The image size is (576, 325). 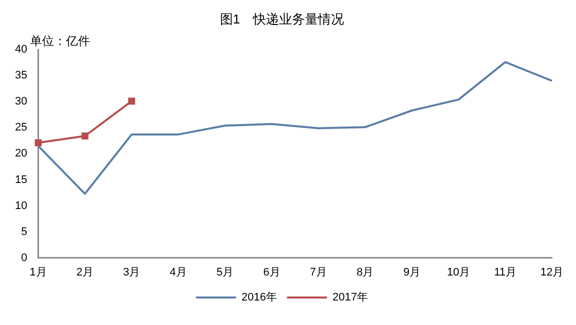 I want to click on legend-label: 2016年, so click(x=260, y=298).